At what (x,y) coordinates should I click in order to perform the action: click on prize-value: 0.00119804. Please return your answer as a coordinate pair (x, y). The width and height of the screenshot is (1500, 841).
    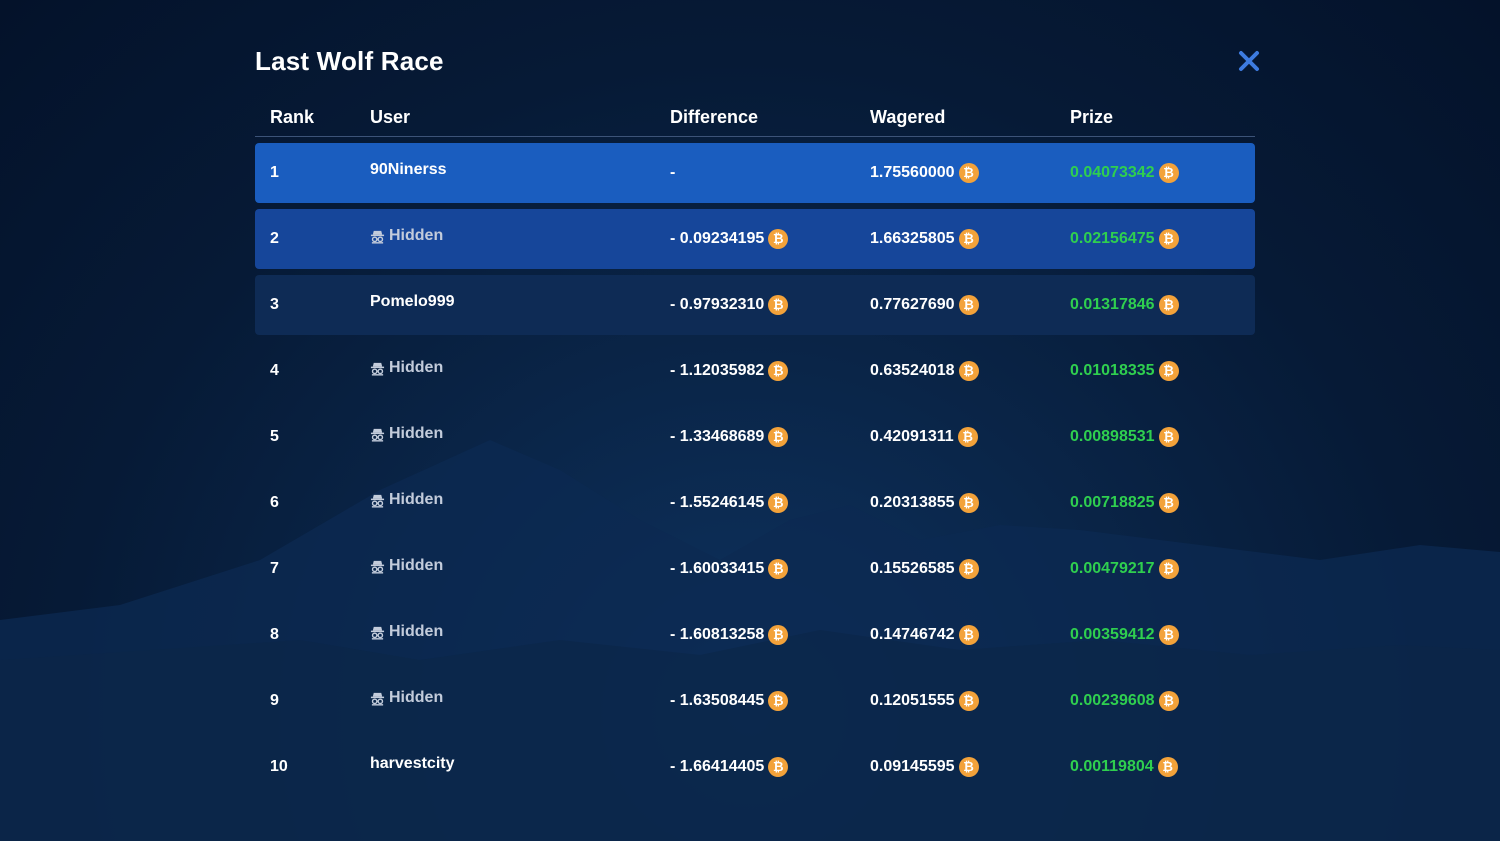
    Looking at the image, I should click on (1112, 766).